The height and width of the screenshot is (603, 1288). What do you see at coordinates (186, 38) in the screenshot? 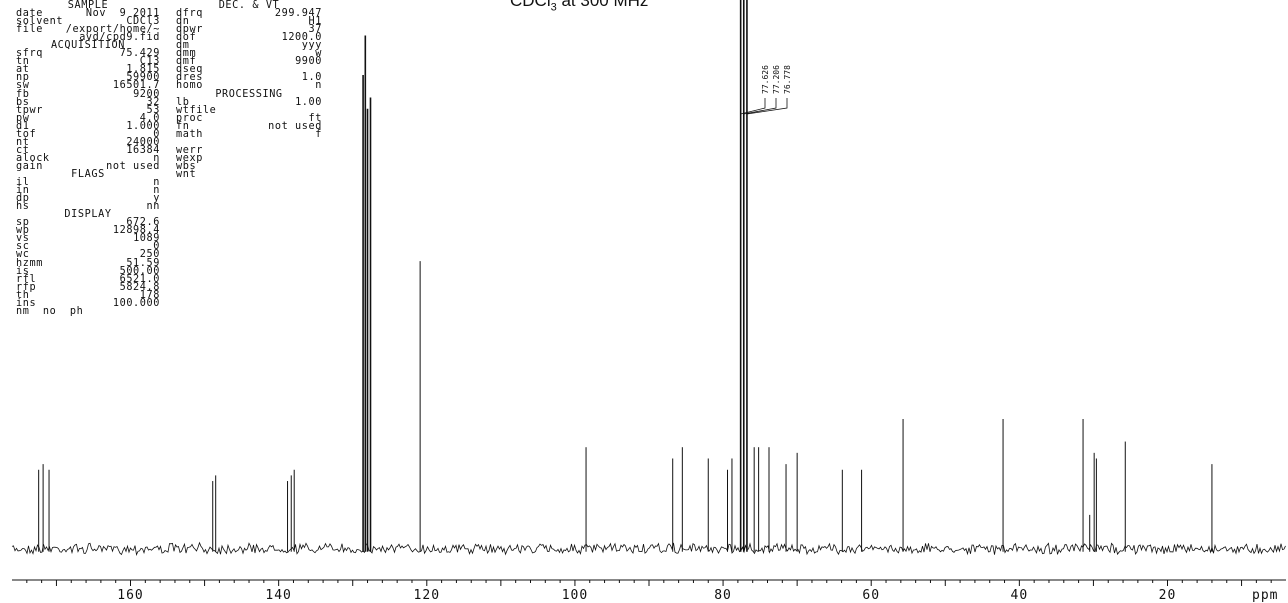
I see `param-key: dof` at bounding box center [186, 38].